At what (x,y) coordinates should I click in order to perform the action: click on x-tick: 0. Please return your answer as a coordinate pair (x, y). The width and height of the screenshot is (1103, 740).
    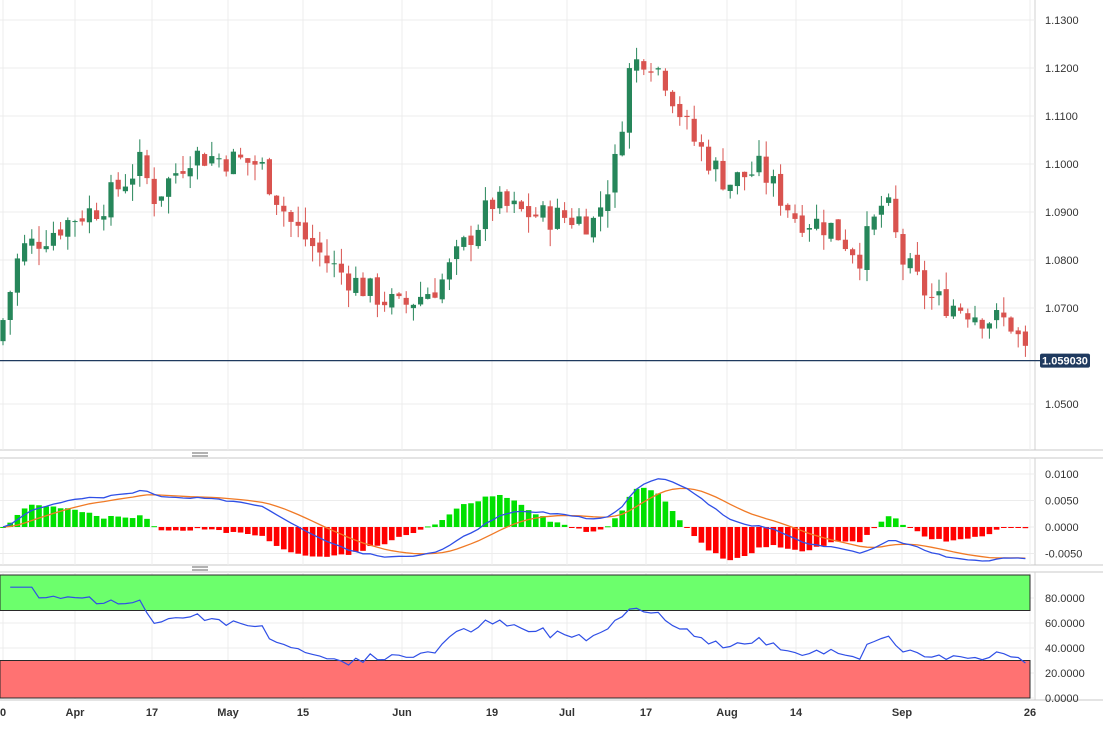
    Looking at the image, I should click on (3, 713).